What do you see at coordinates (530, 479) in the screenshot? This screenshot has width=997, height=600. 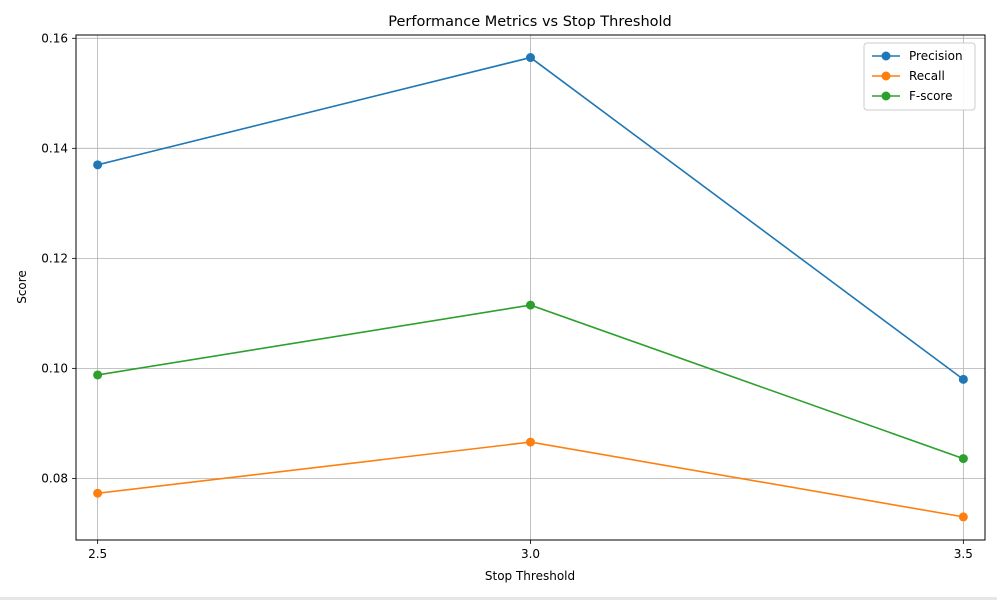 I see `series-recall` at bounding box center [530, 479].